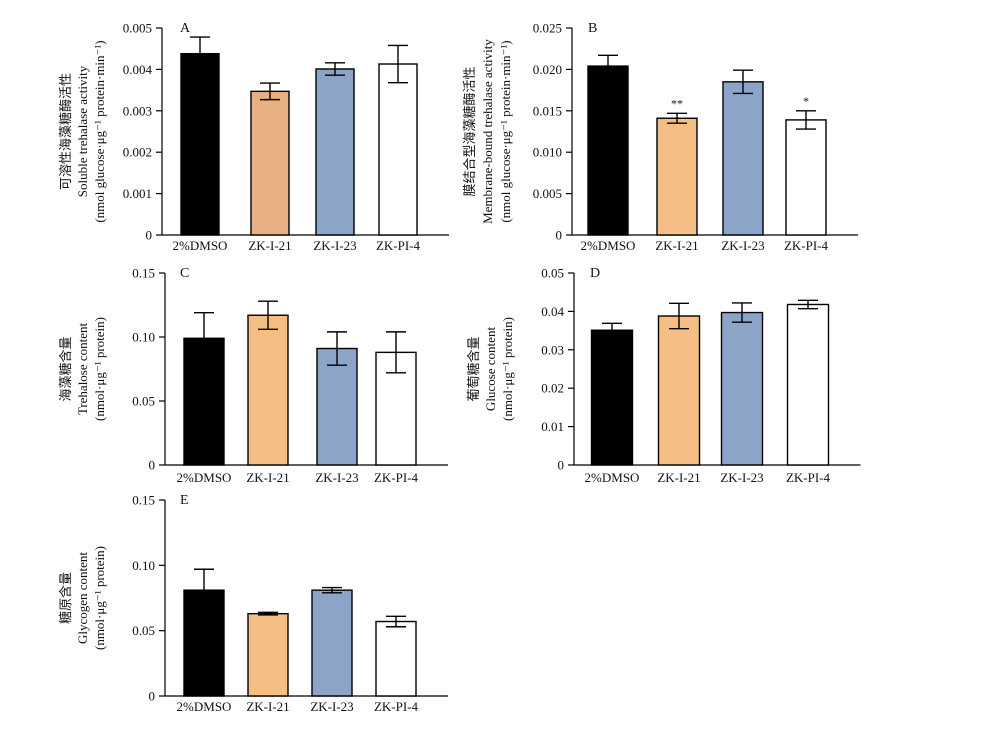 The image size is (1000, 736). Describe the element at coordinates (547, 110) in the screenshot. I see `y-tick-label: 0.015` at that location.